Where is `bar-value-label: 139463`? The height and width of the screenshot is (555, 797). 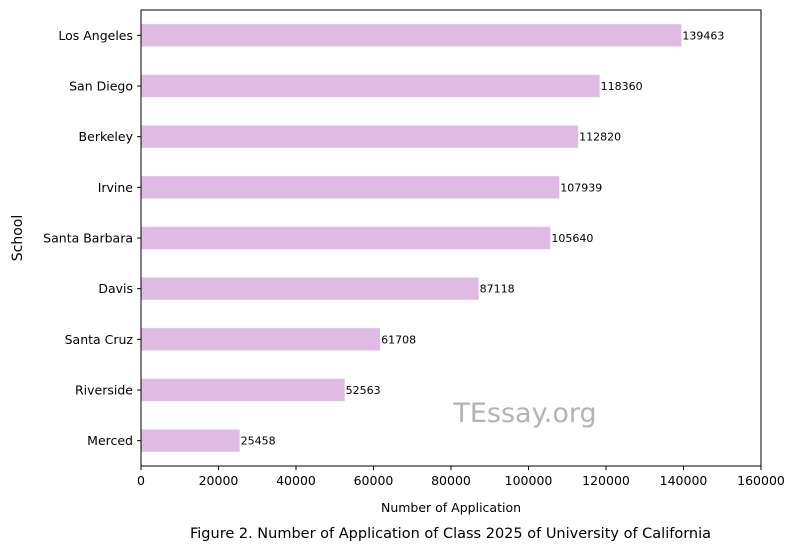
bar-value-label: 139463 is located at coordinates (703, 35).